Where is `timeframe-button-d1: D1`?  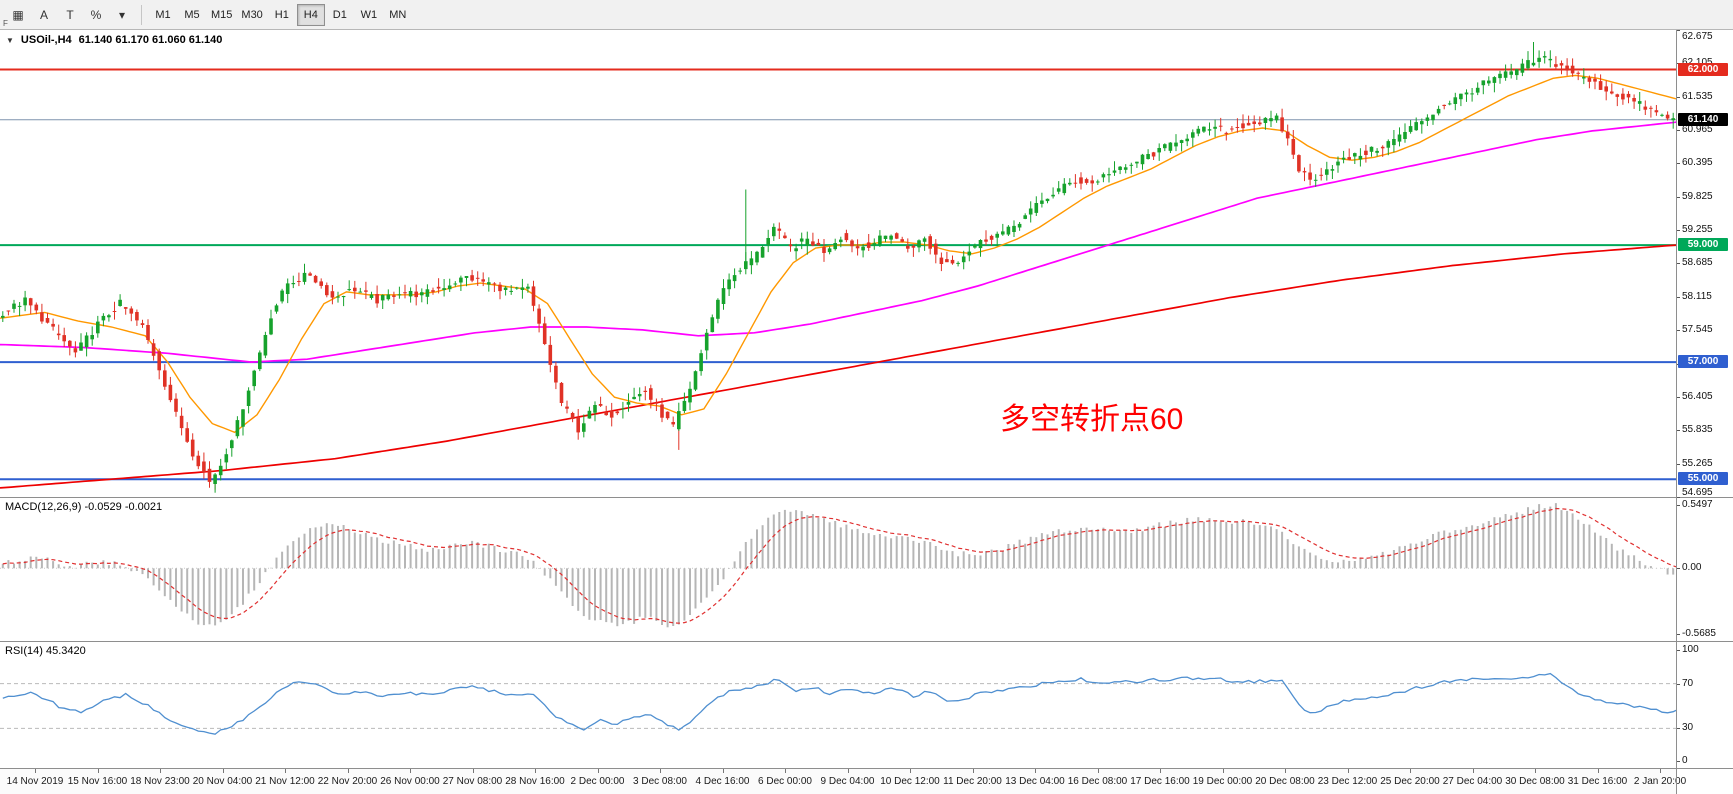 timeframe-button-d1: D1 is located at coordinates (340, 15).